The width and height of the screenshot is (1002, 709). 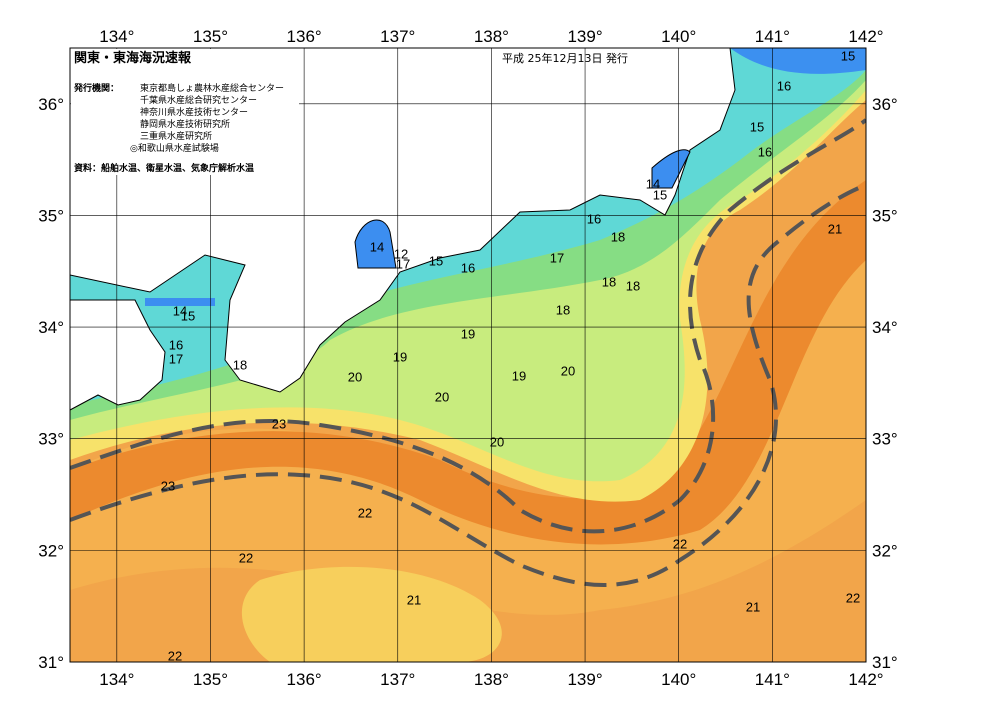 I want to click on contour-label: 12, so click(x=401, y=253).